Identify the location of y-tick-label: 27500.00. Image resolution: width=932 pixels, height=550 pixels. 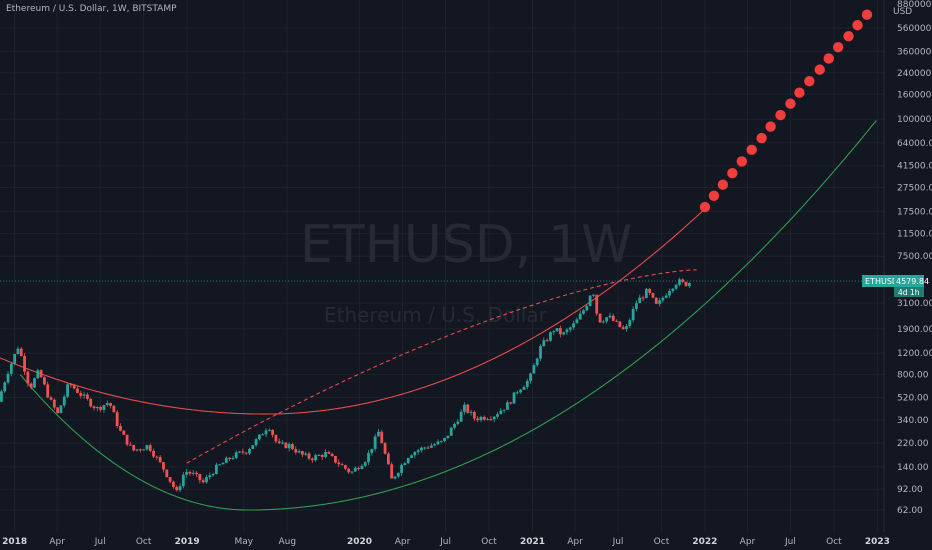
(914, 188).